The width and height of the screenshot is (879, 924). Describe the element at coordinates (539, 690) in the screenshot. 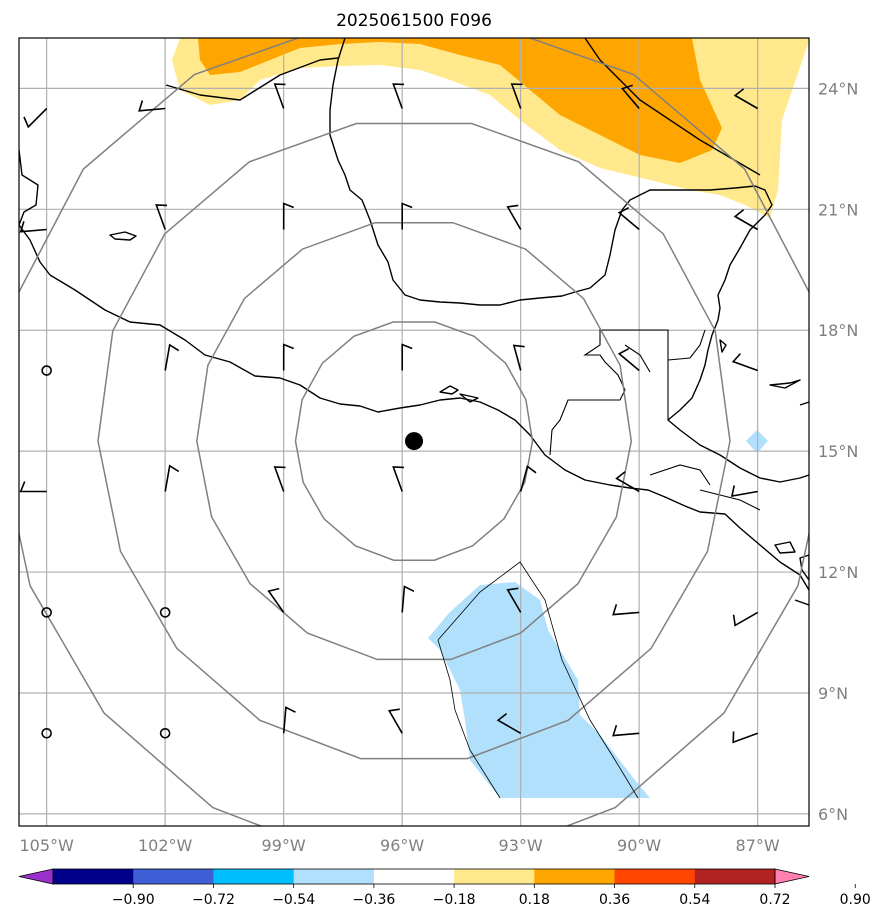

I see `shading-blue-south` at that location.